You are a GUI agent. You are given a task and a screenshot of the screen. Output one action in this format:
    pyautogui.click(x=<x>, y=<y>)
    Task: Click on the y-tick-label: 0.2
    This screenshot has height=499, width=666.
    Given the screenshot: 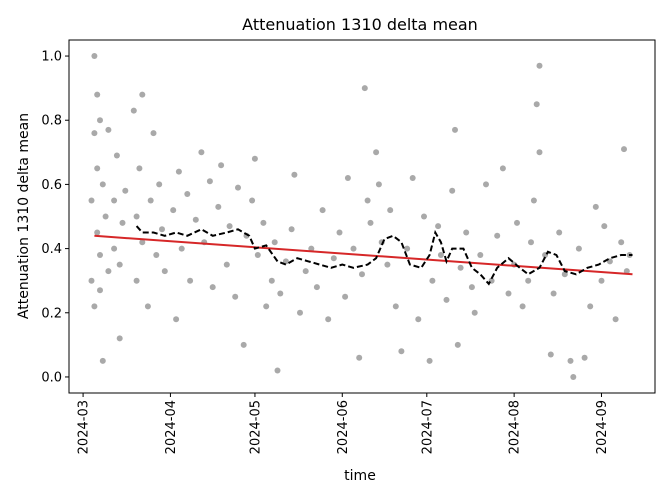 What is the action you would take?
    pyautogui.click(x=51, y=313)
    